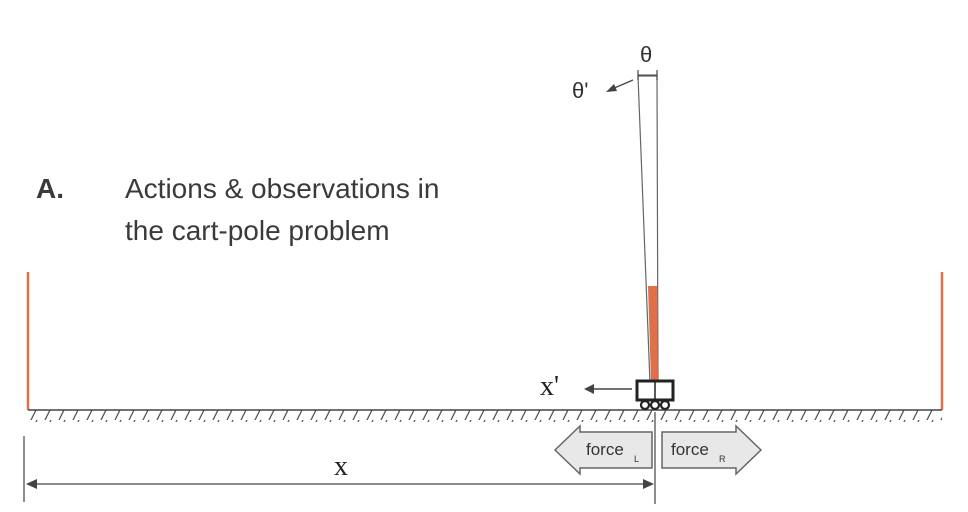 The height and width of the screenshot is (512, 968). Describe the element at coordinates (282, 188) in the screenshot. I see `panel-title-line1: Actions & observations in` at that location.